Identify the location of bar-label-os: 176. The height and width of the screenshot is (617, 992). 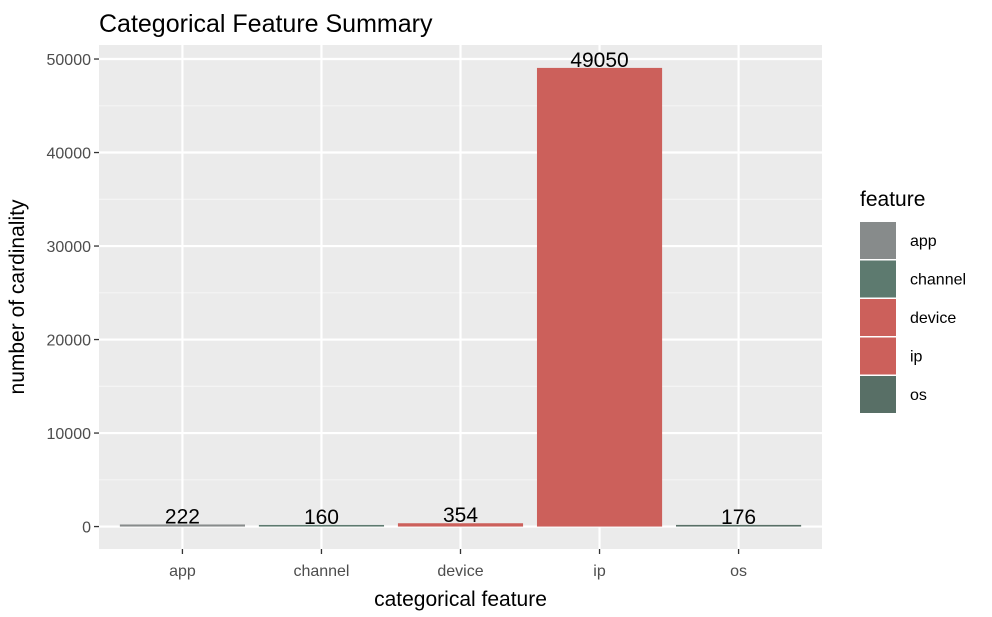
(738, 517).